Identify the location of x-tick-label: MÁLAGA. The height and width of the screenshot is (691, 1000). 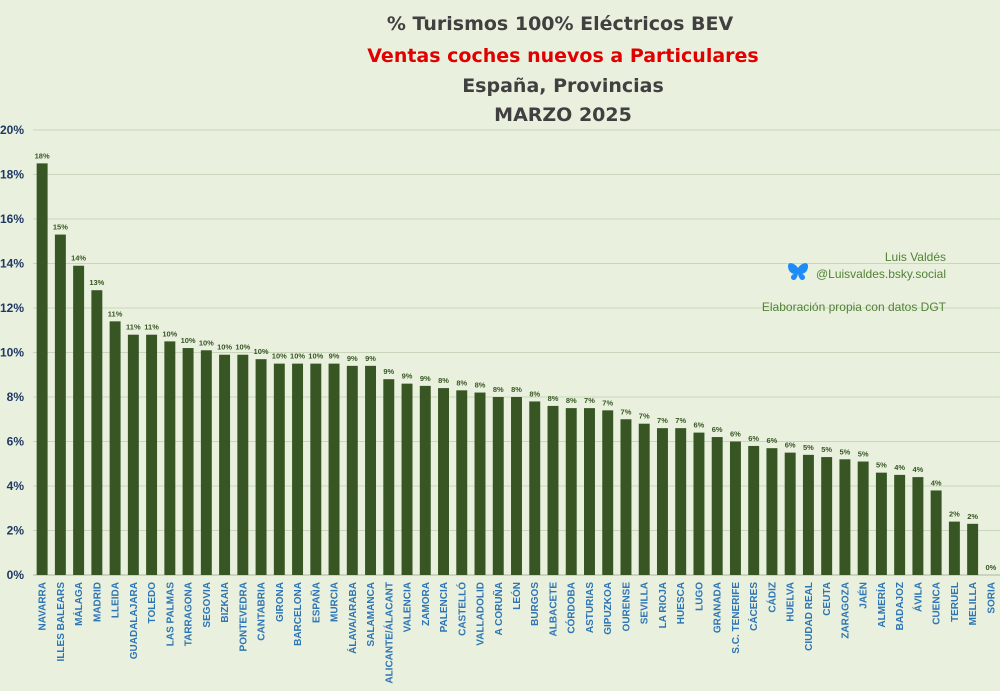
(78, 604).